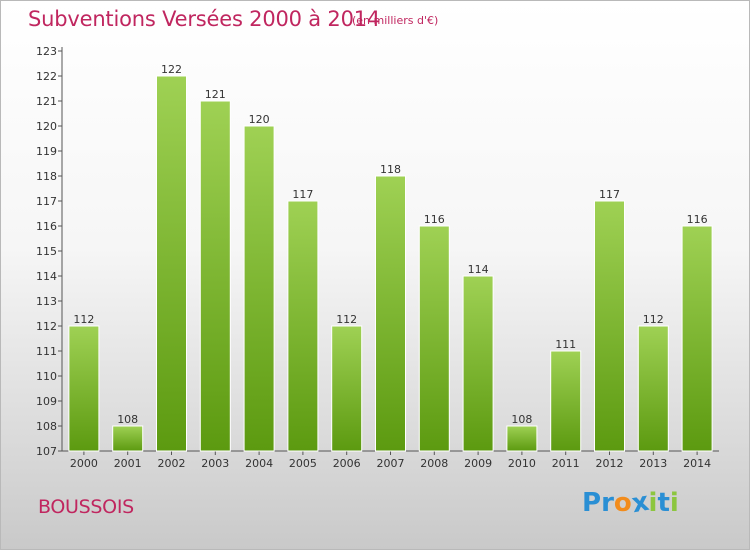  I want to click on bar-2009, so click(478, 363).